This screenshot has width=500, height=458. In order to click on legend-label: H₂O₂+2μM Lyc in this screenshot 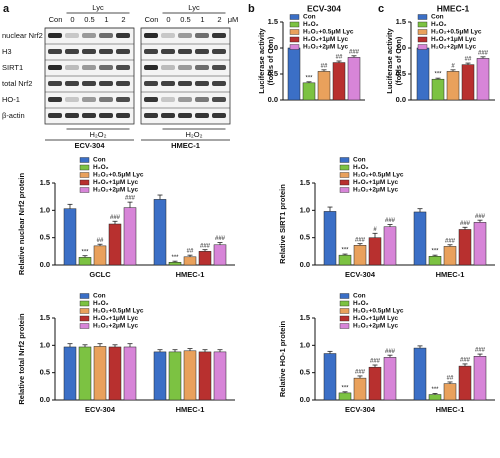, I will do `click(325, 47)`.